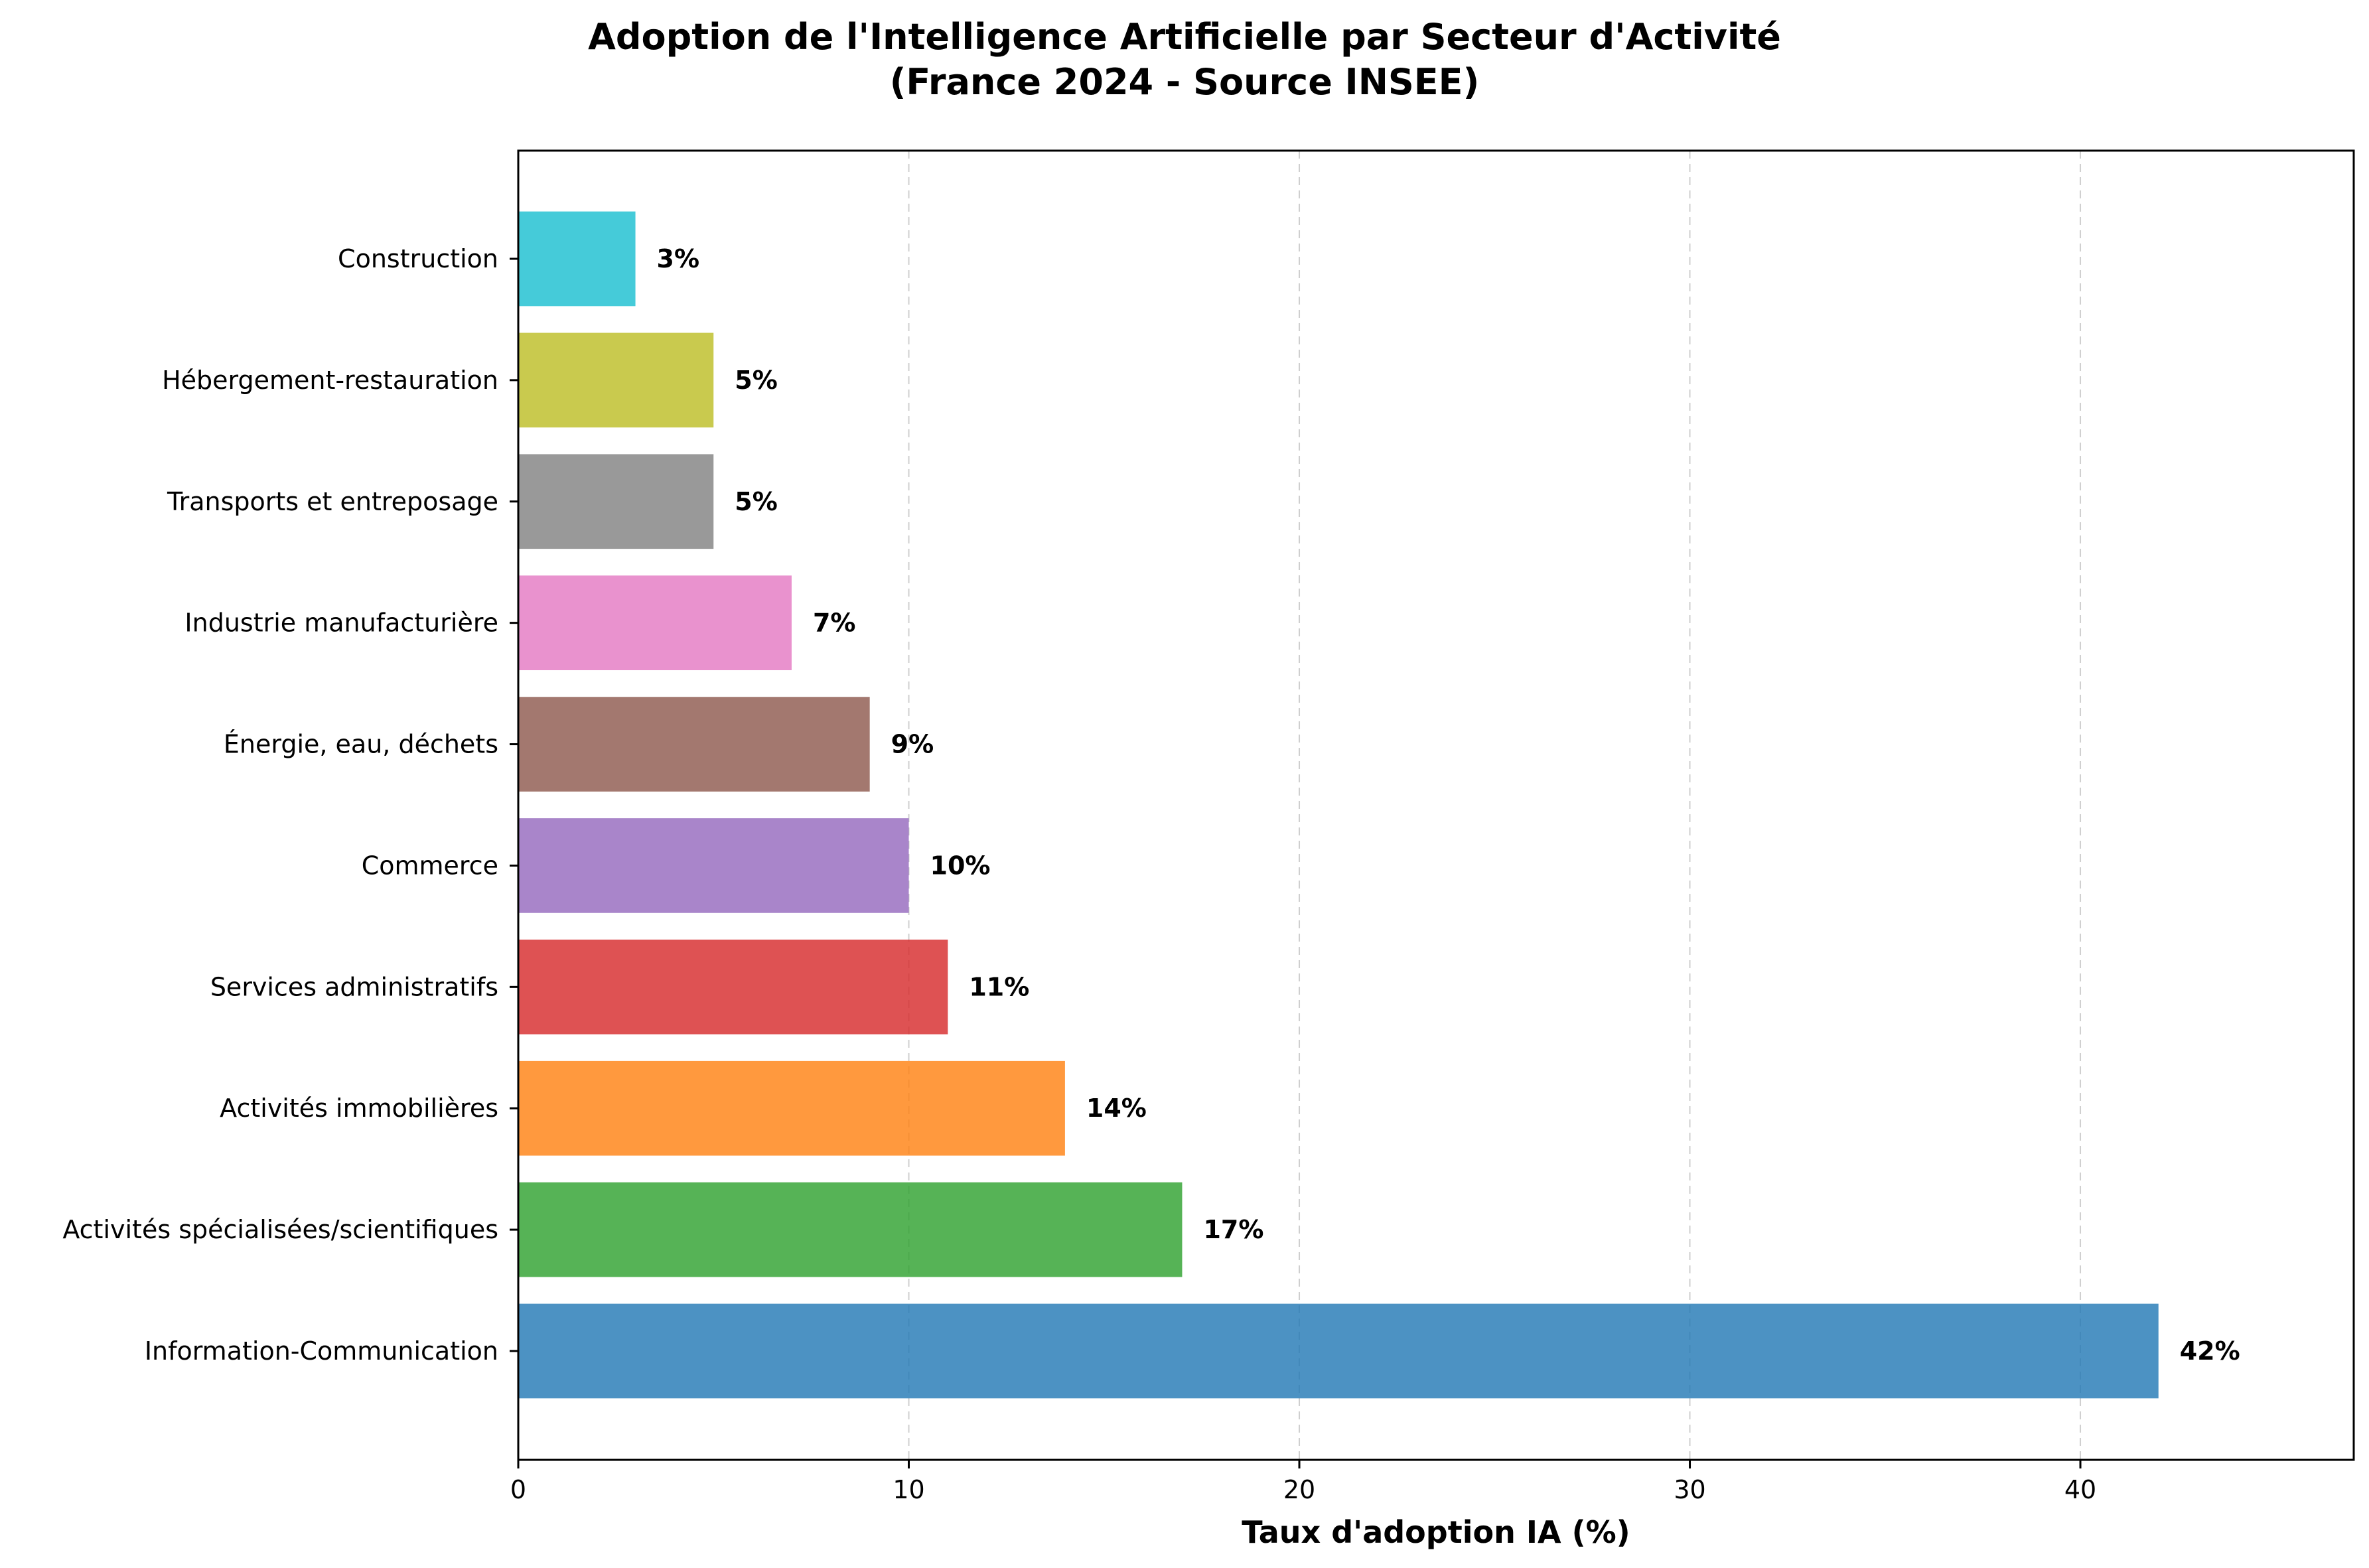  What do you see at coordinates (418, 258) in the screenshot?
I see `y-tick-label-9: Construction` at bounding box center [418, 258].